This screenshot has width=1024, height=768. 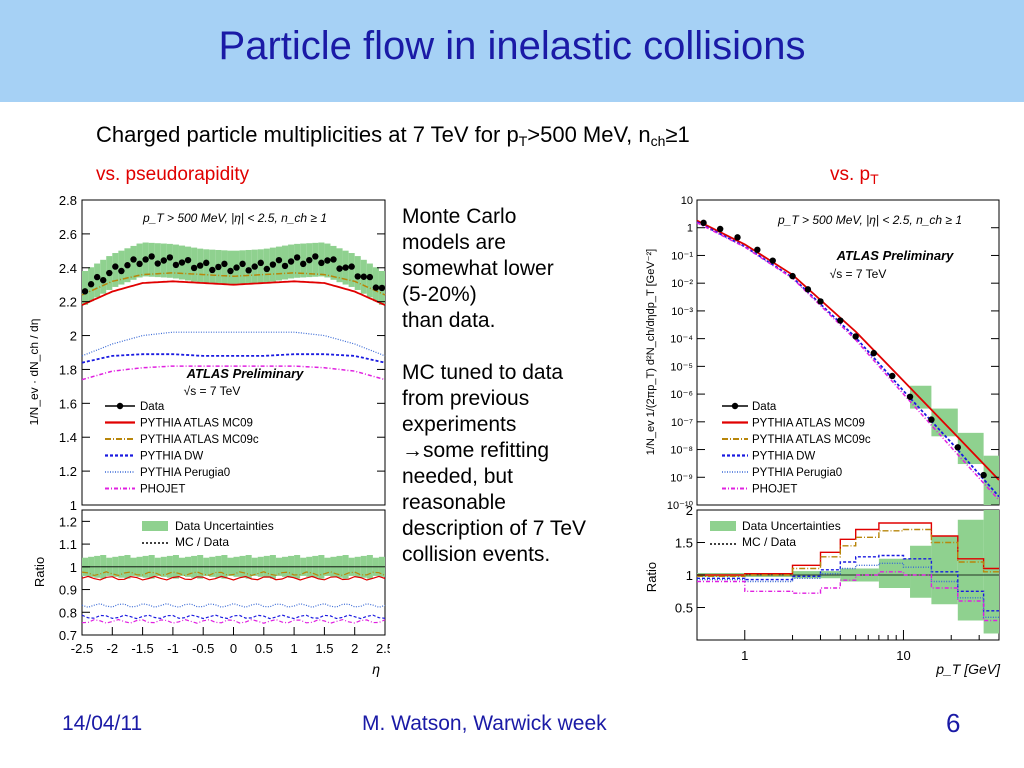 What do you see at coordinates (483, 372) in the screenshot?
I see `body-text-line: MC tuned to data` at bounding box center [483, 372].